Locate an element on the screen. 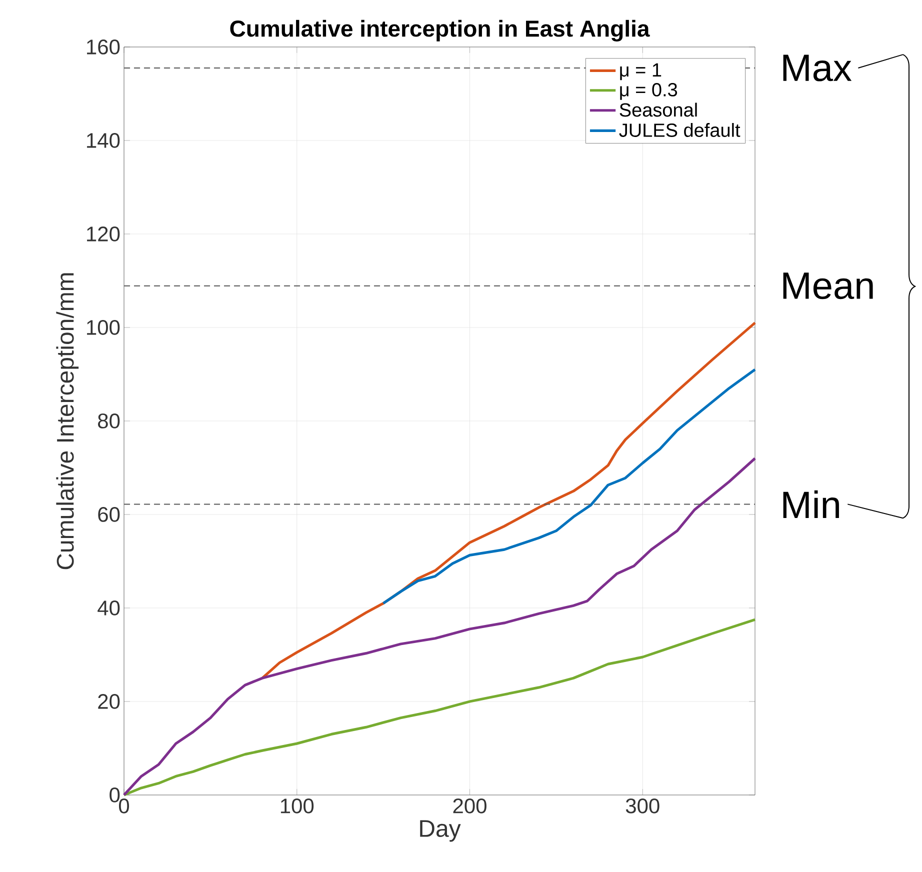 Image resolution: width=922 pixels, height=872 pixels. y-tick-label: 60 is located at coordinates (109, 514).